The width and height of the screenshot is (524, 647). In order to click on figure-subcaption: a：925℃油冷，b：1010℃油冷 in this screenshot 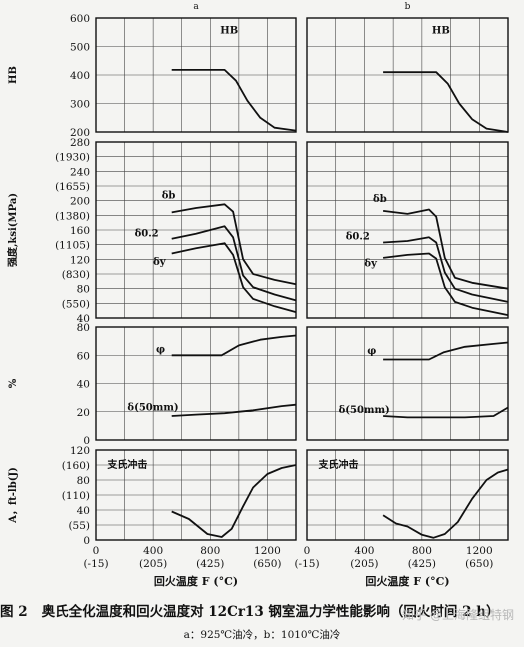, I will do `click(262, 635)`.